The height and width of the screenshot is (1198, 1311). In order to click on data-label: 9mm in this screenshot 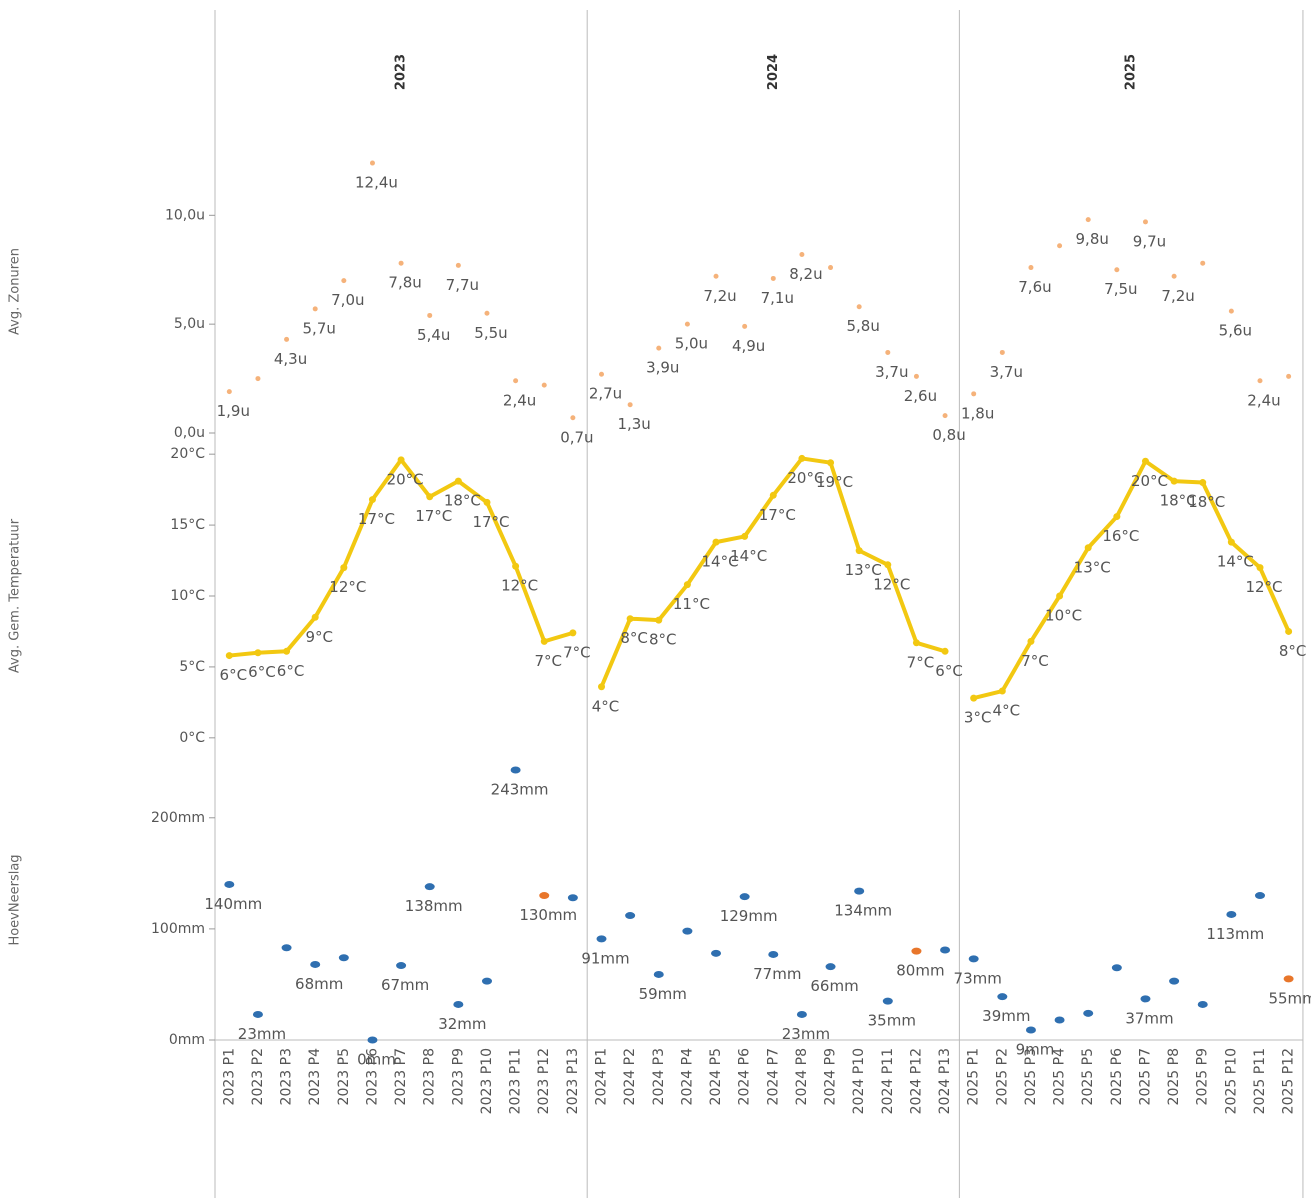, I will do `click(1035, 1050)`.